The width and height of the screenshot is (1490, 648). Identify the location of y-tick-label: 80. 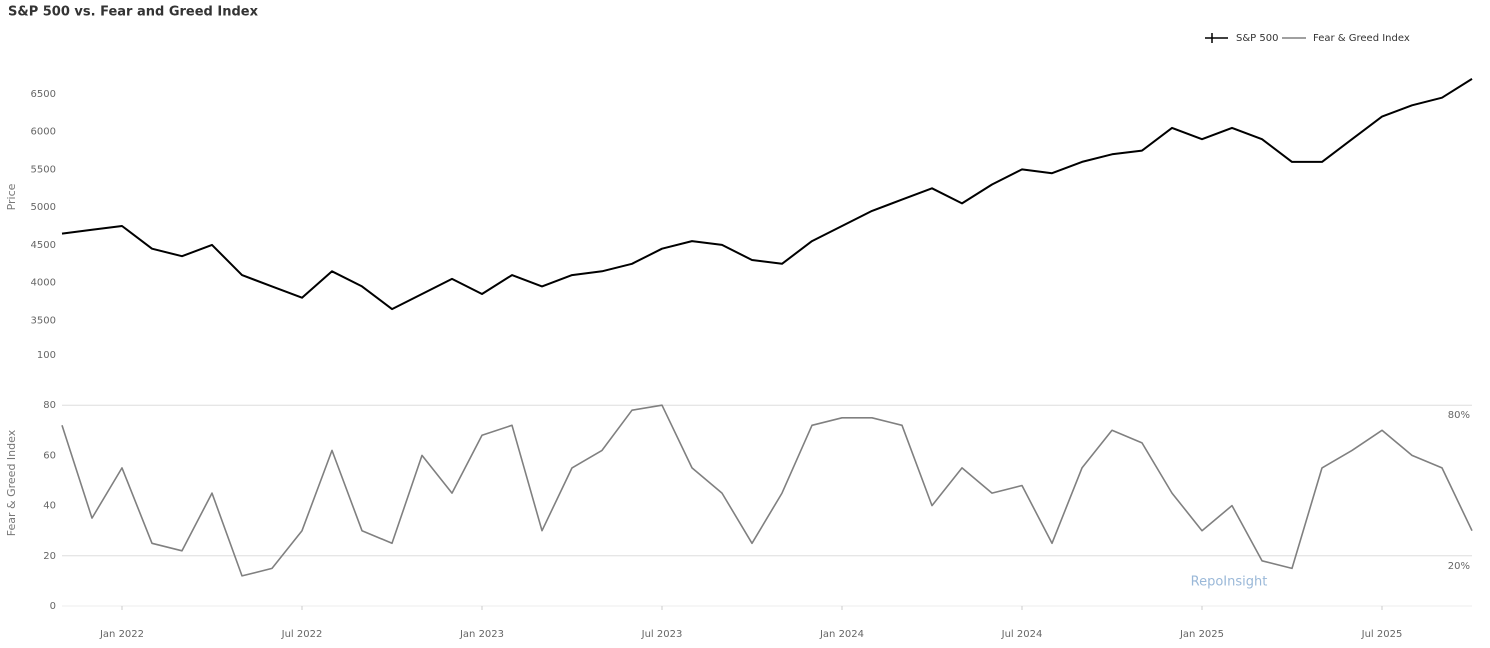
(49, 405).